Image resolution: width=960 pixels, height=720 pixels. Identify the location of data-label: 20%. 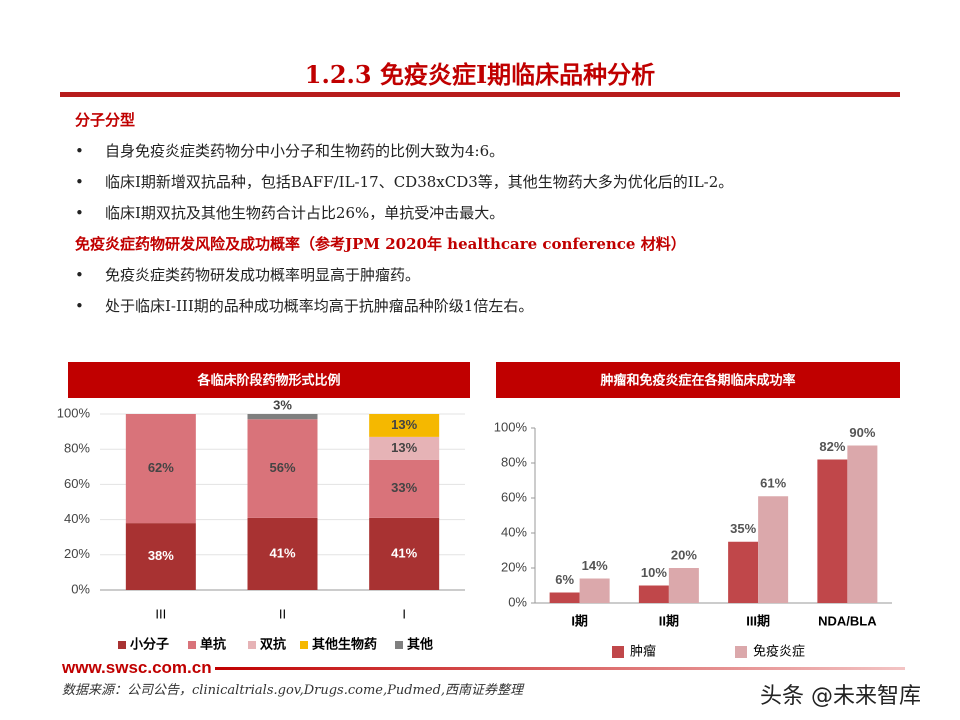
(684, 554).